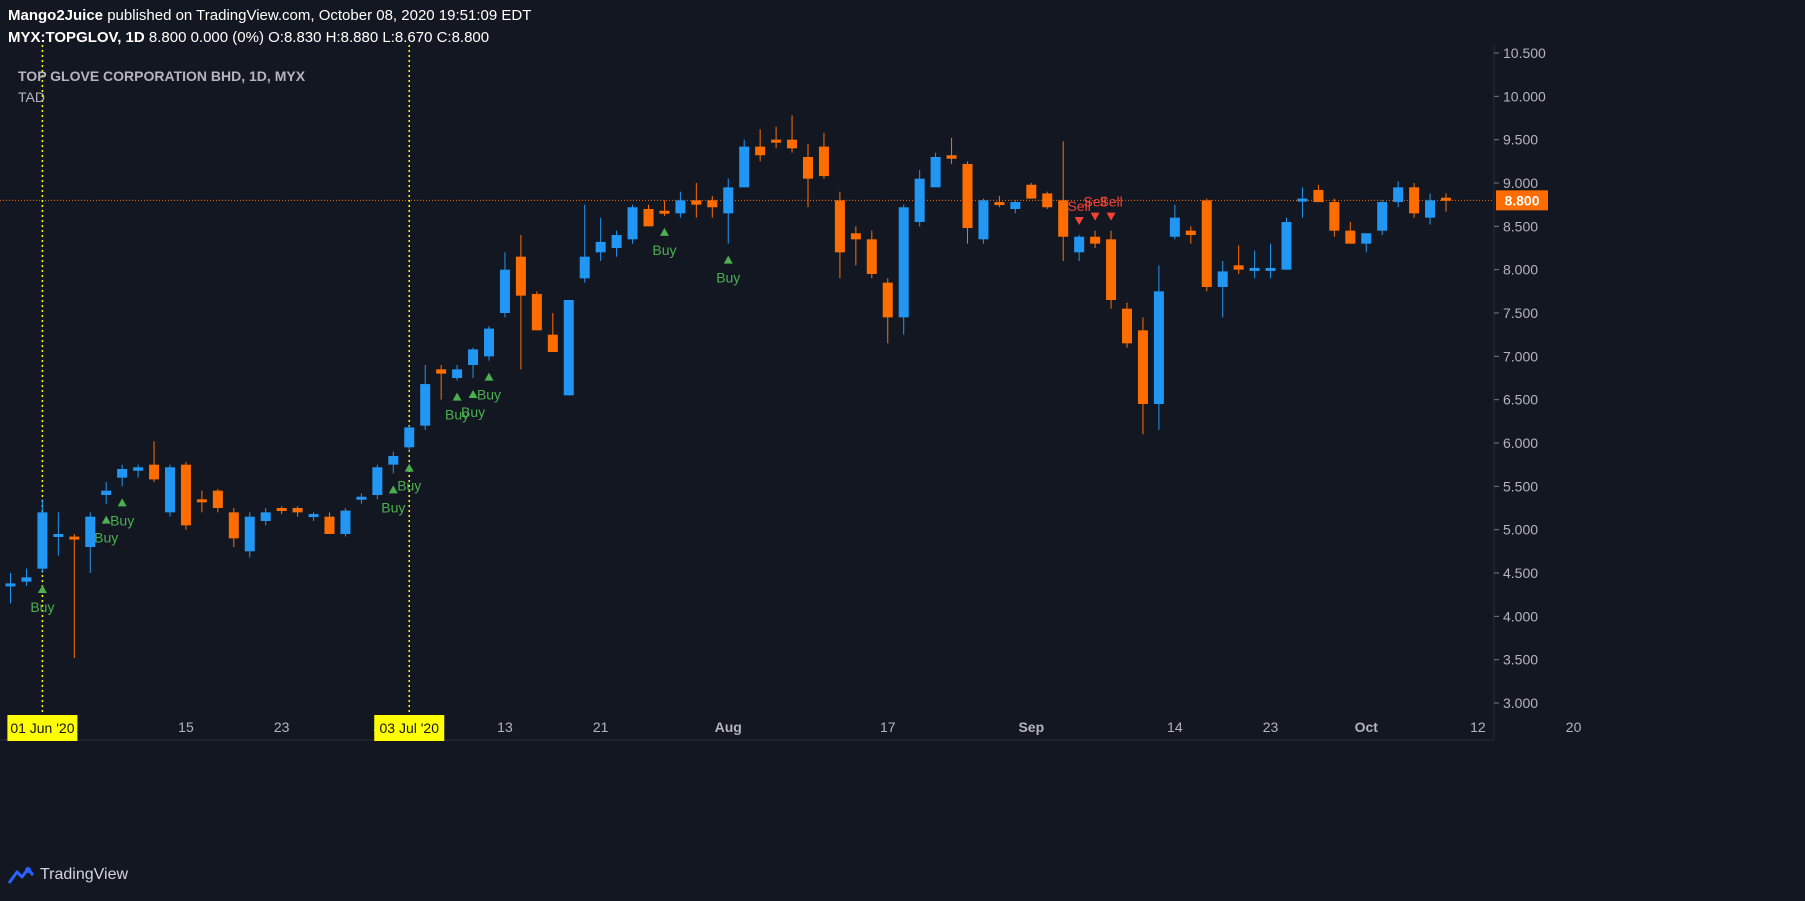 The image size is (1805, 901). What do you see at coordinates (1175, 727) in the screenshot?
I see `time-tick-label: 14` at bounding box center [1175, 727].